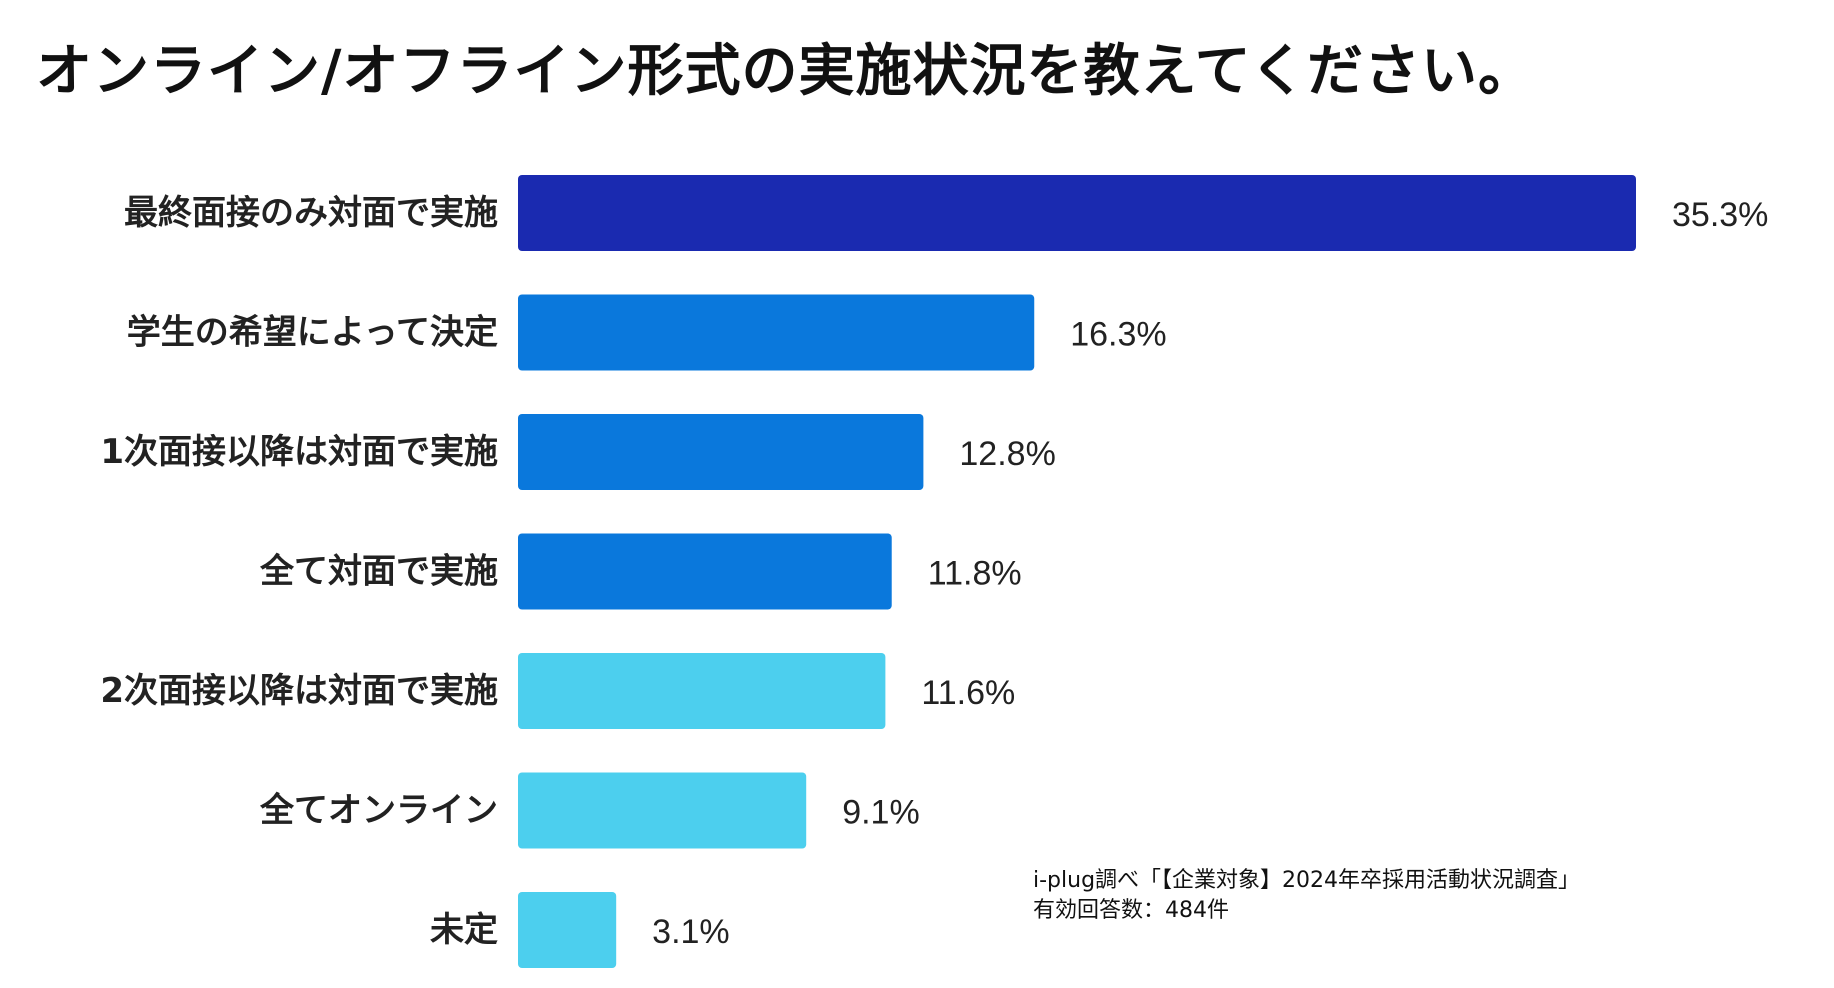 The height and width of the screenshot is (988, 1834). I want to click on value-label-3: 12.8%, so click(1007, 454).